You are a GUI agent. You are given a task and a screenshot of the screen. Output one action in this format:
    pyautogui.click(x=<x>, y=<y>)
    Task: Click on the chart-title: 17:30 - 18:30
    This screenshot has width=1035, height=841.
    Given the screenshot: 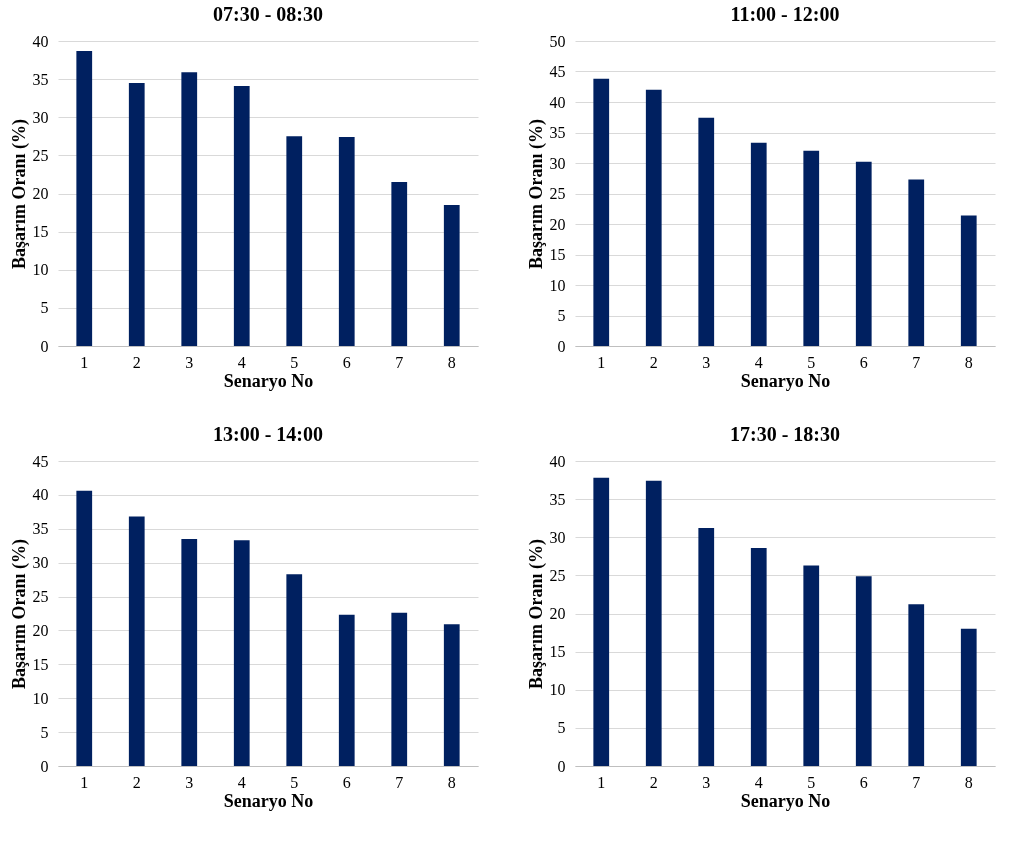 What is the action you would take?
    pyautogui.click(x=785, y=434)
    